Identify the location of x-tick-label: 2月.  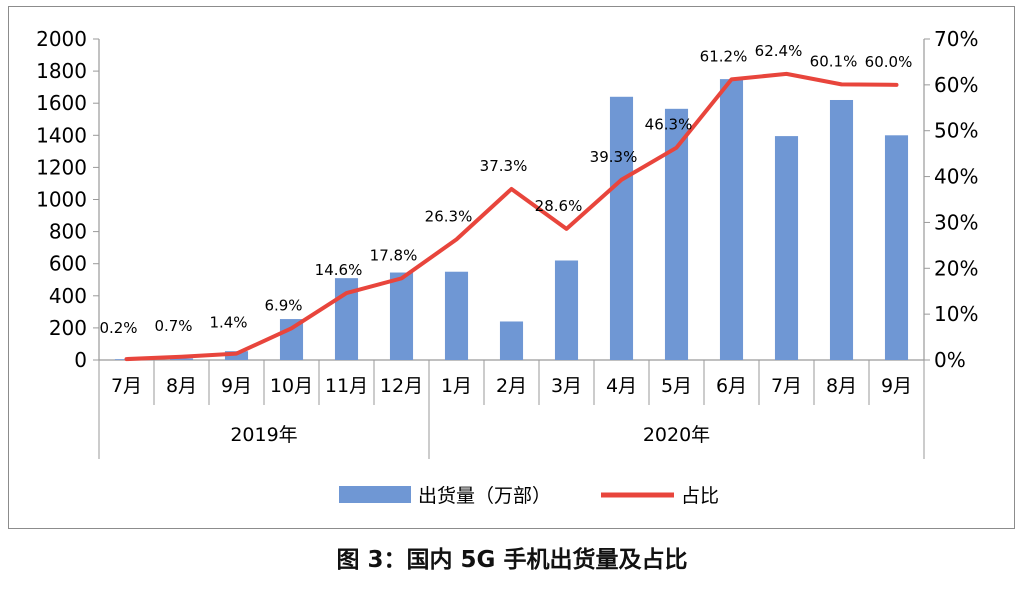
(511, 386).